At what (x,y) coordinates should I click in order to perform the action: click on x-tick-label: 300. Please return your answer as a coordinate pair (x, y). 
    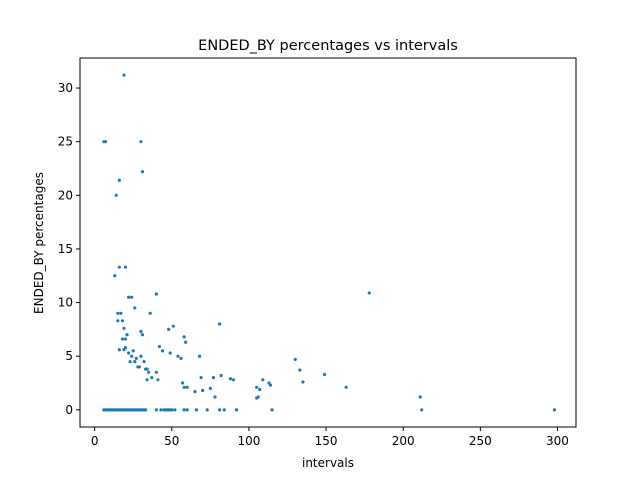
    Looking at the image, I should click on (557, 441).